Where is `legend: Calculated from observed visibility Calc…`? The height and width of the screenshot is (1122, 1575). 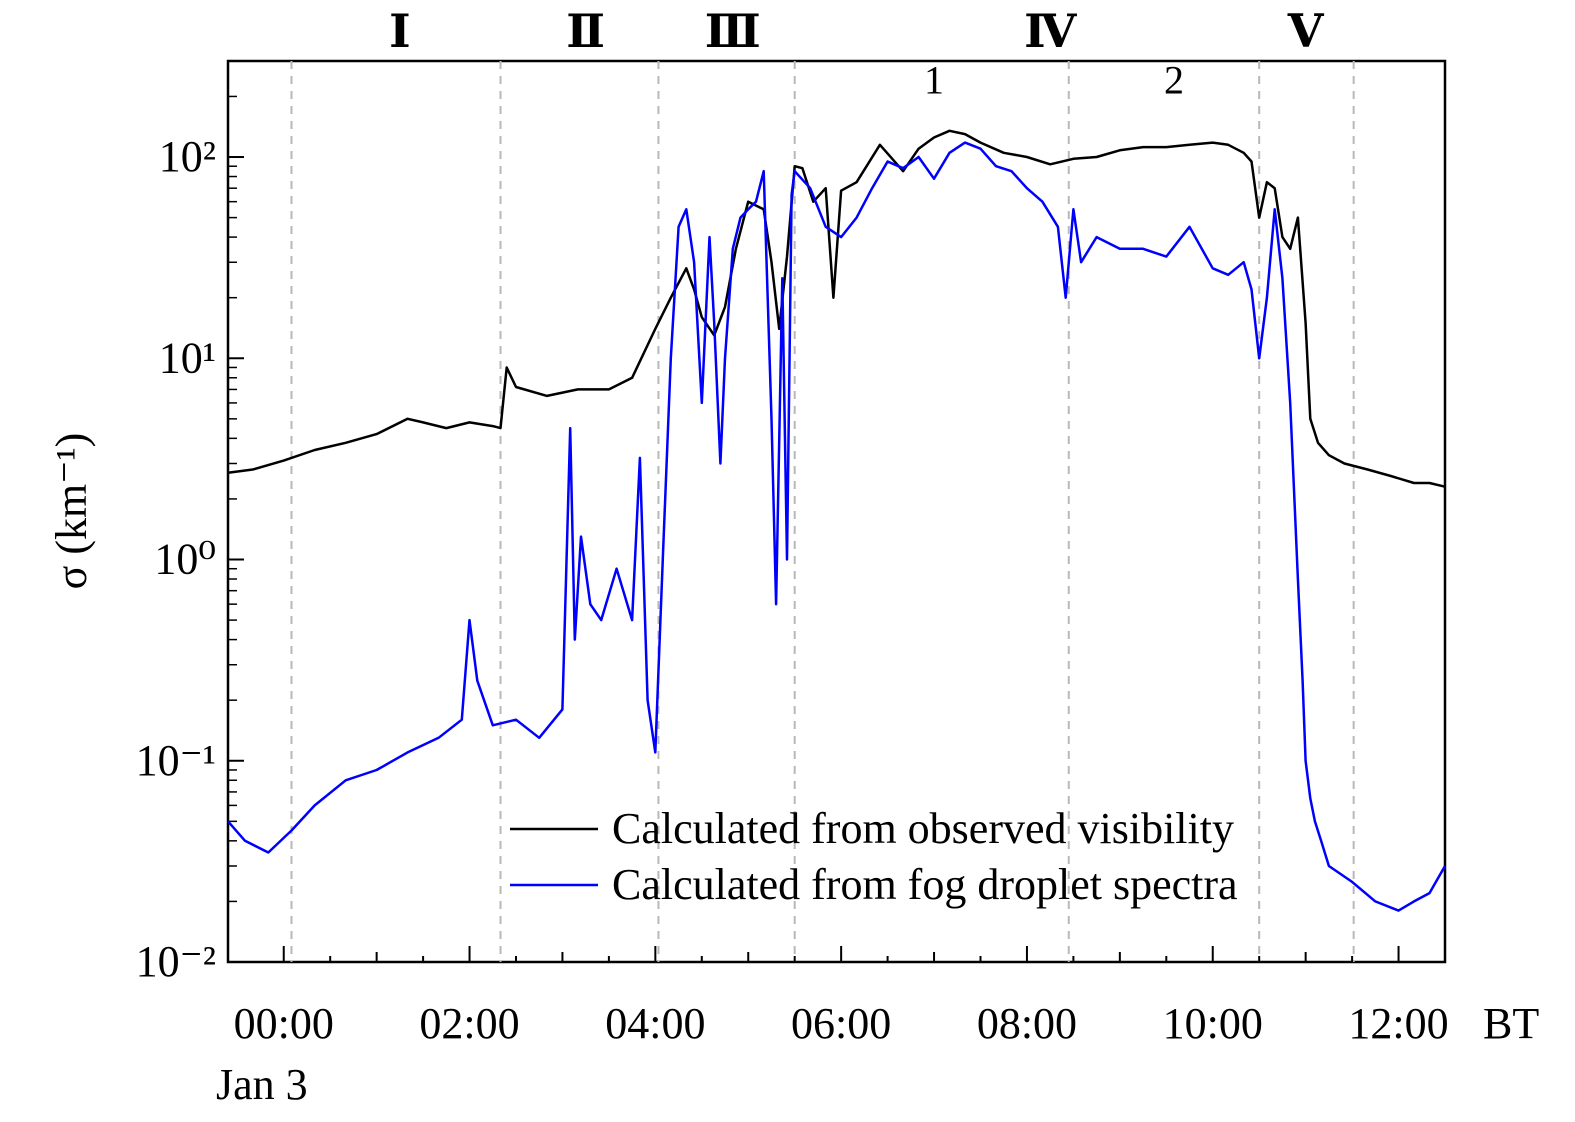
legend: Calculated from observed visibility Calc… is located at coordinates (874, 856).